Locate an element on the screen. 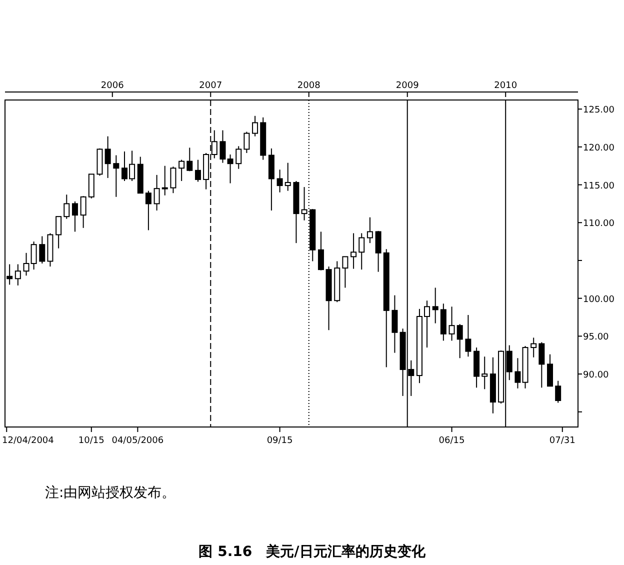  x2-tick-label: 2010 is located at coordinates (506, 86).